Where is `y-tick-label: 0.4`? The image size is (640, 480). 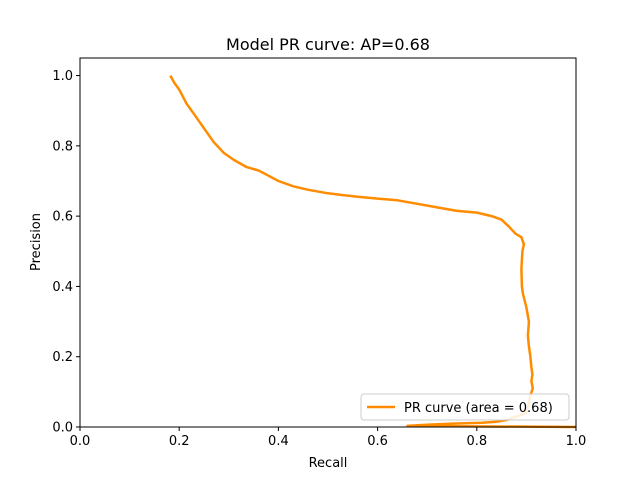
y-tick-label: 0.4 is located at coordinates (62, 287).